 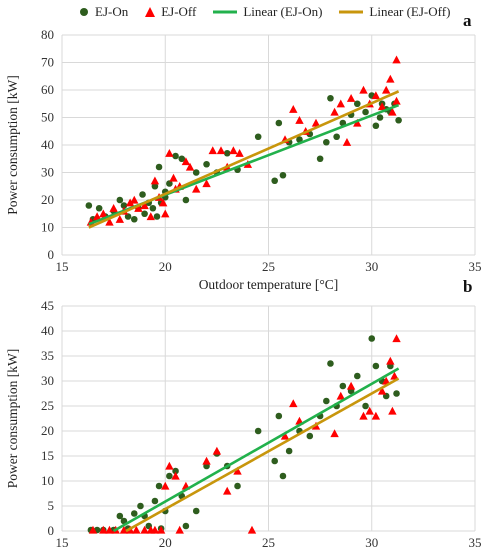 What do you see at coordinates (47, 172) in the screenshot?
I see `y-tick-label: 30` at bounding box center [47, 172].